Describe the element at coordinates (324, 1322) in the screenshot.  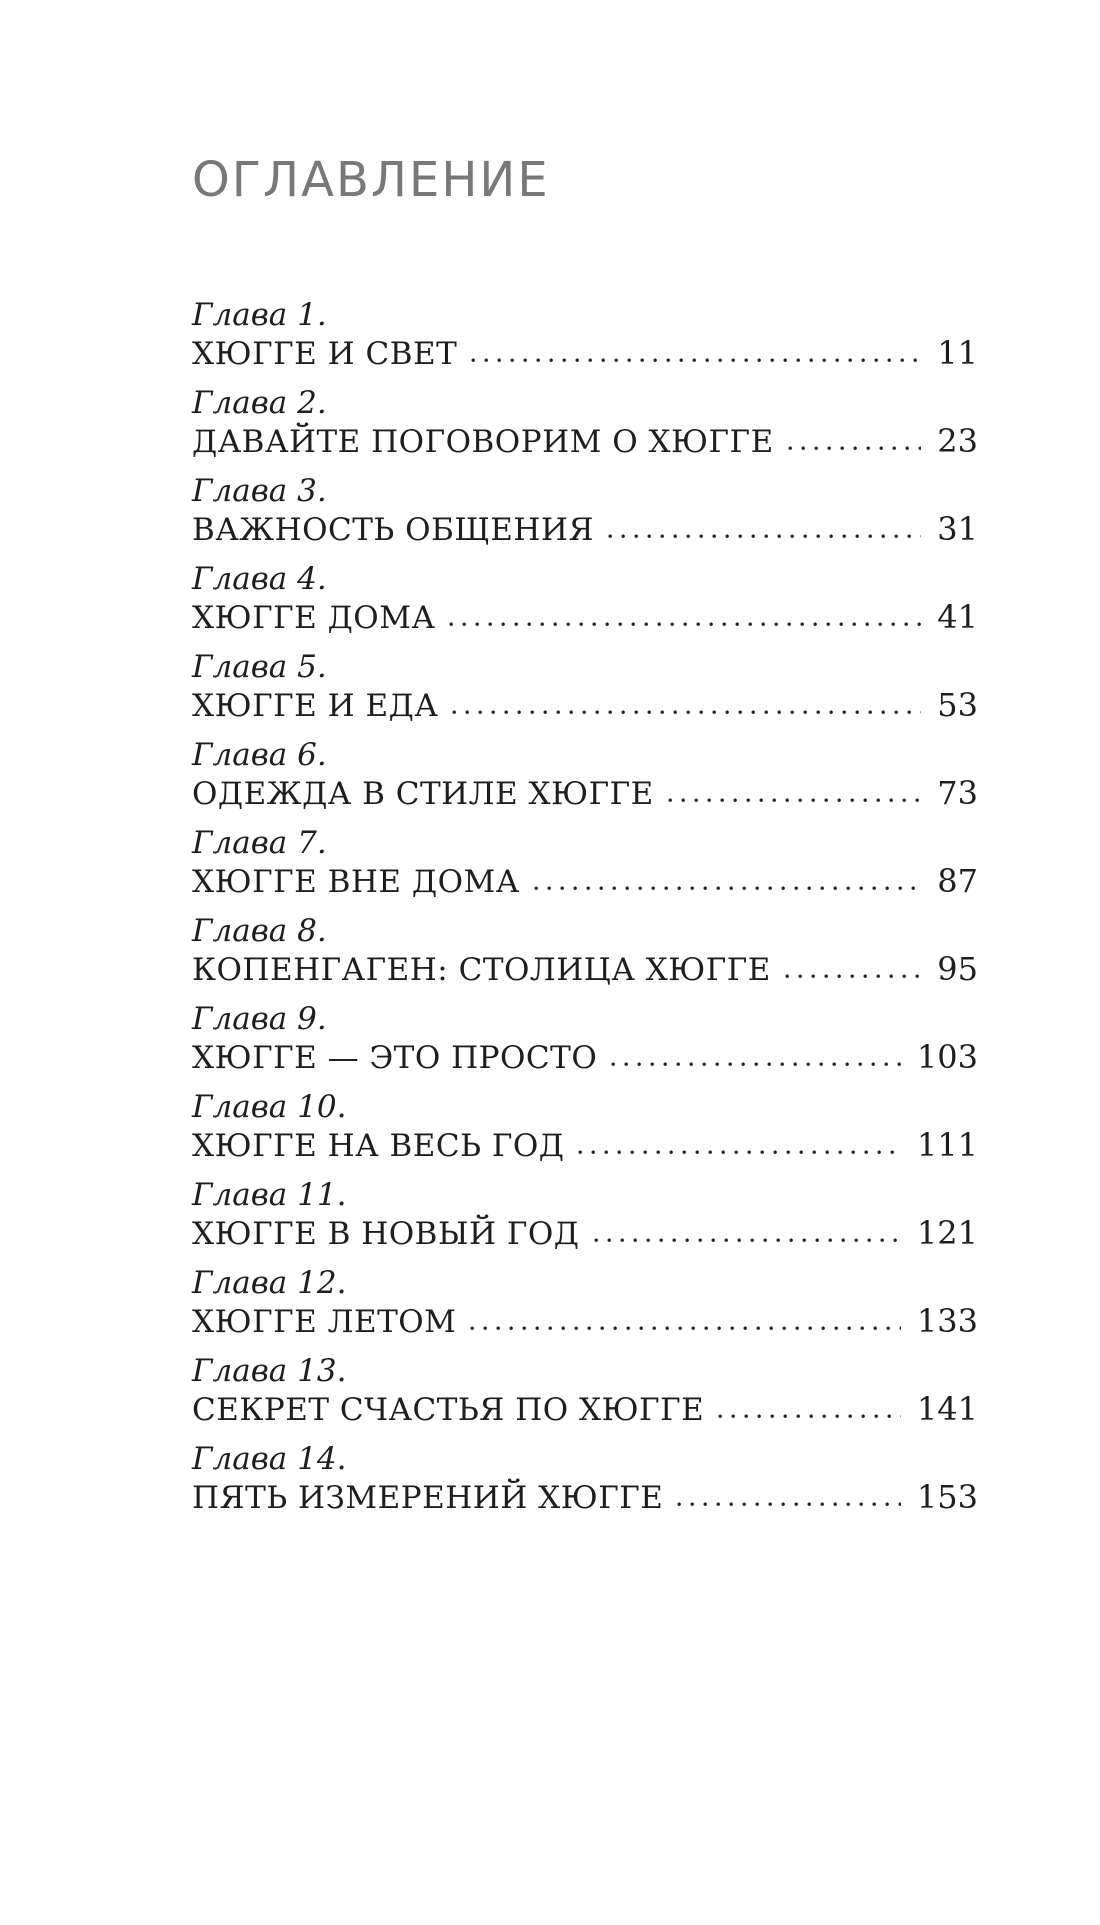
I see `chapter-title: ХЮГГЕ ЛЕТОМ` at that location.